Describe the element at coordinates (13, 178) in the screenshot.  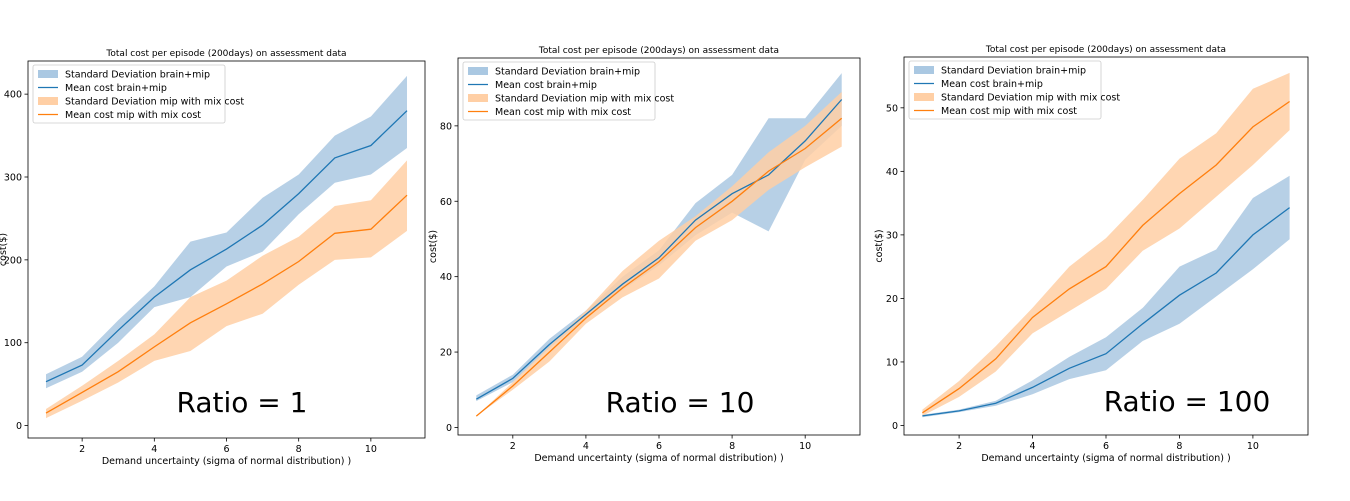
I see `y-tick-label: 300` at that location.